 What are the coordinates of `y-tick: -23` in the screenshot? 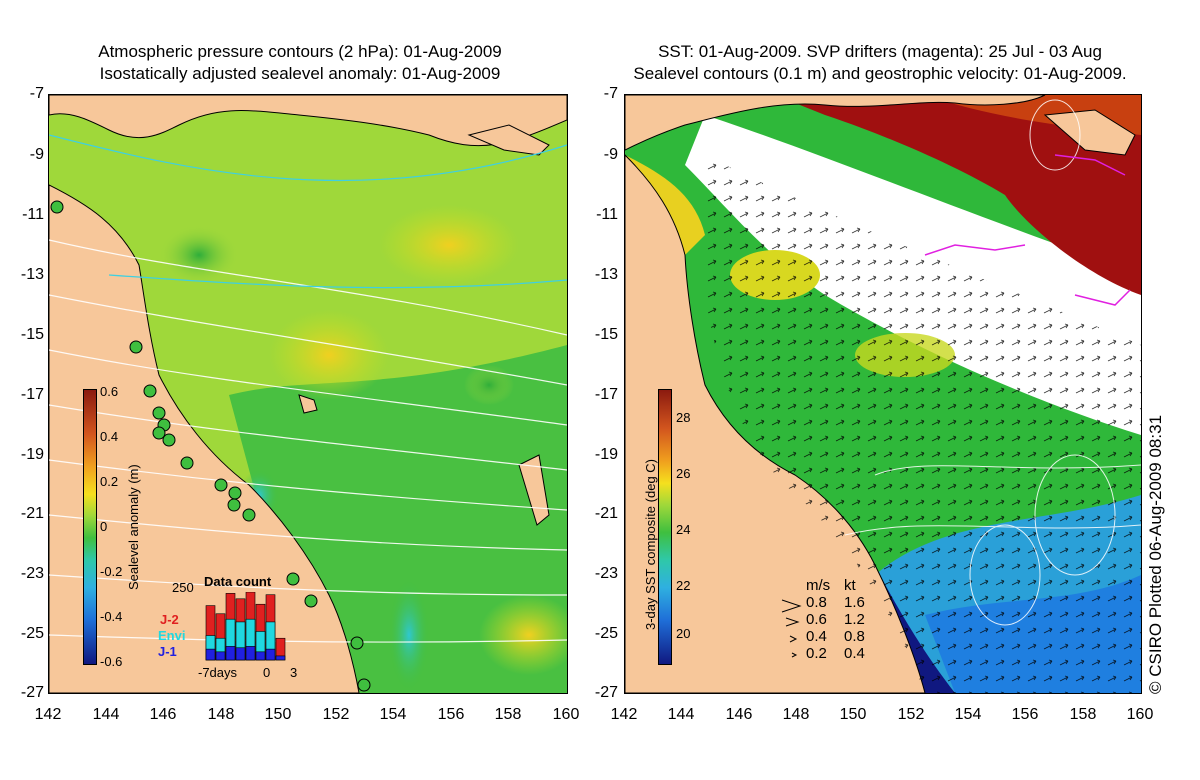 It's located at (32, 573).